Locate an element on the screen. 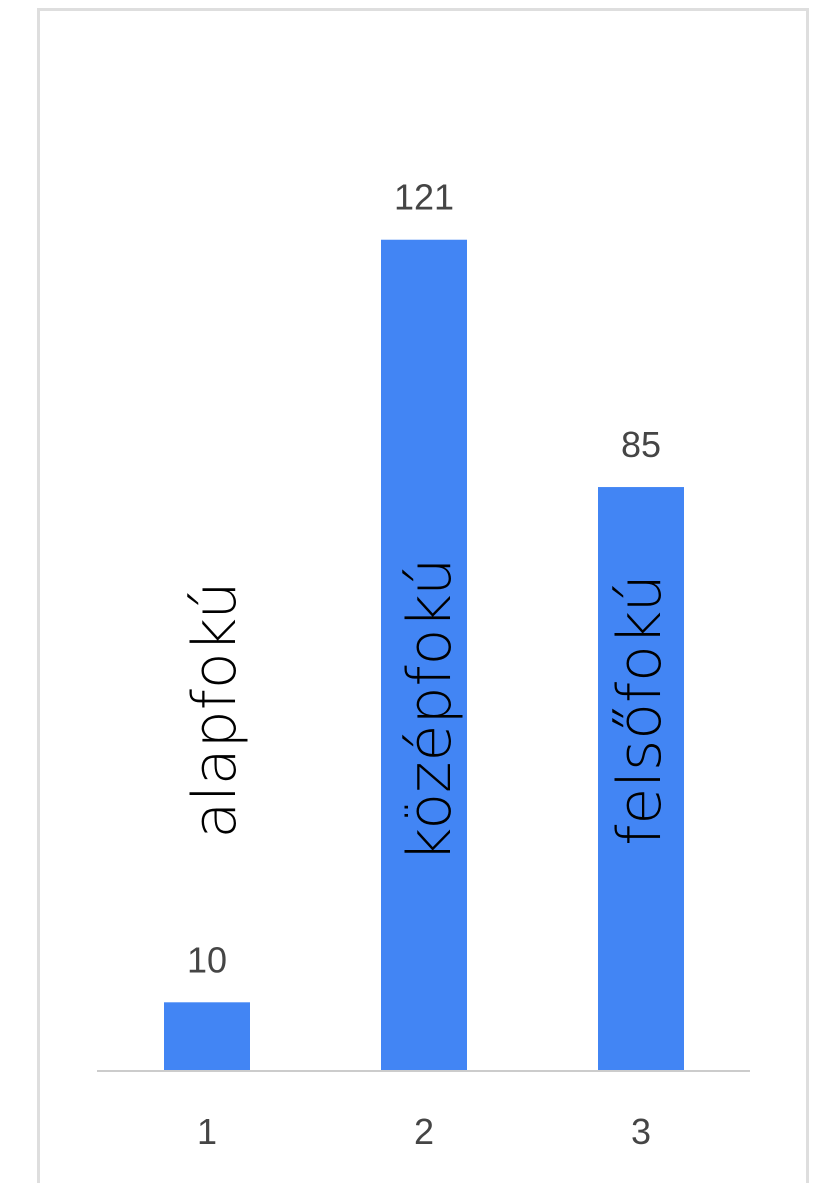 The width and height of the screenshot is (816, 1183). data-label-3: 85 is located at coordinates (641, 444).